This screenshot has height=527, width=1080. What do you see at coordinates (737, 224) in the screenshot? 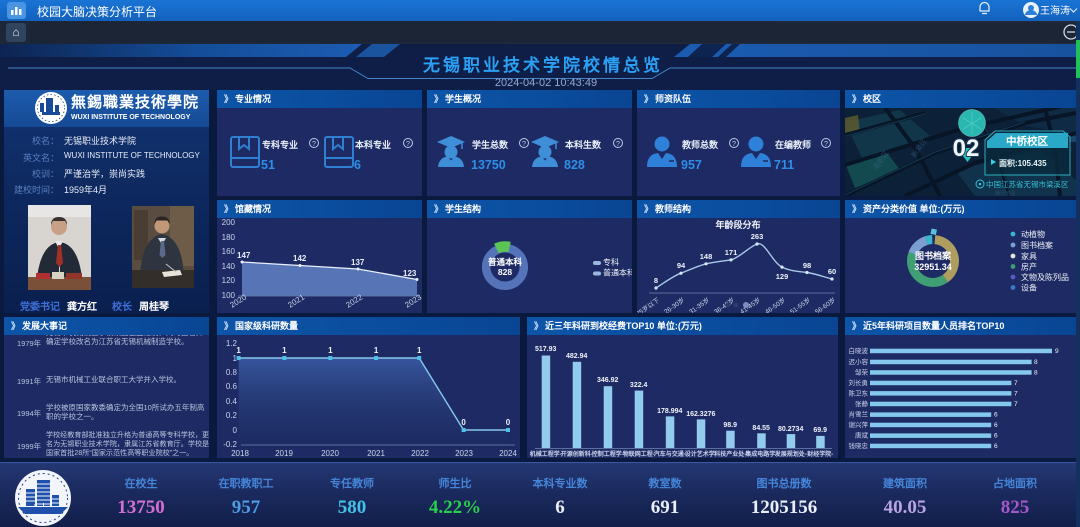
I see `svg-text: 年龄段分布` at bounding box center [737, 224].